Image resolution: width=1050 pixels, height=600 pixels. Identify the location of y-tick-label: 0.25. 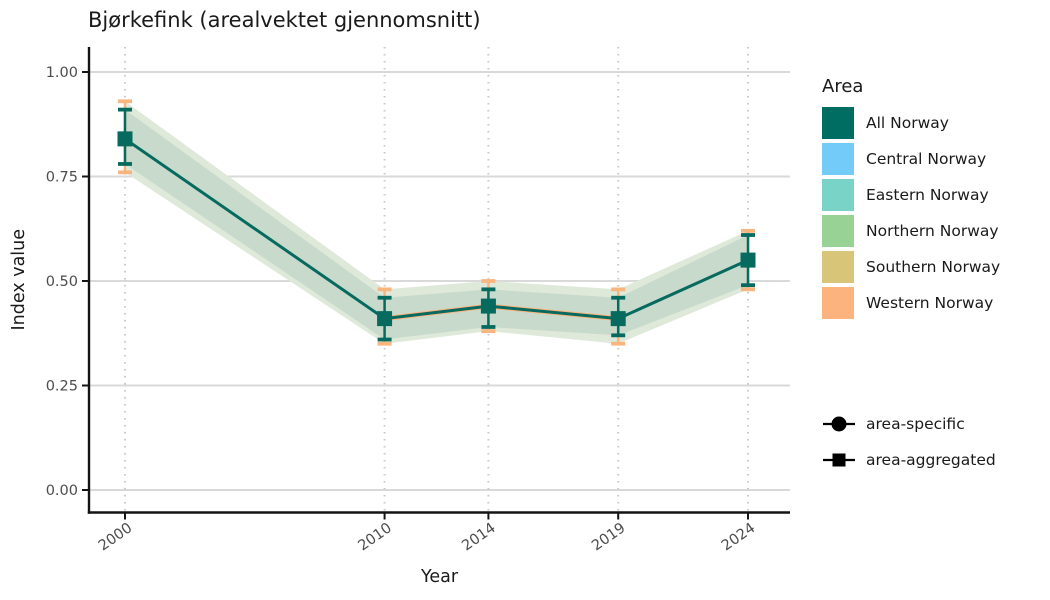
(62, 387).